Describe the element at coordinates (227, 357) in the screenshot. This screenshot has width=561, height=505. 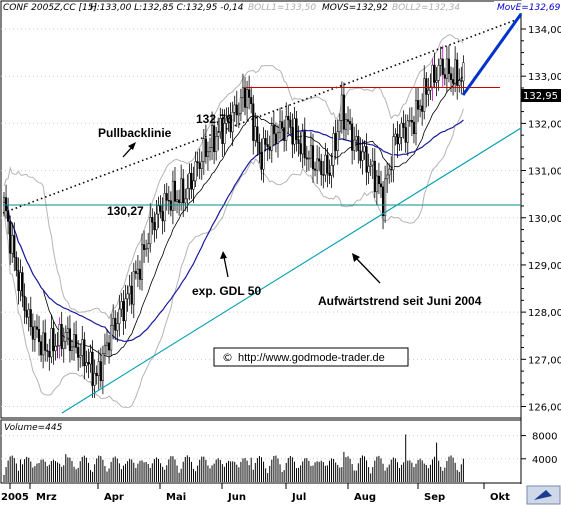
I see `copyright-symbol: ©` at that location.